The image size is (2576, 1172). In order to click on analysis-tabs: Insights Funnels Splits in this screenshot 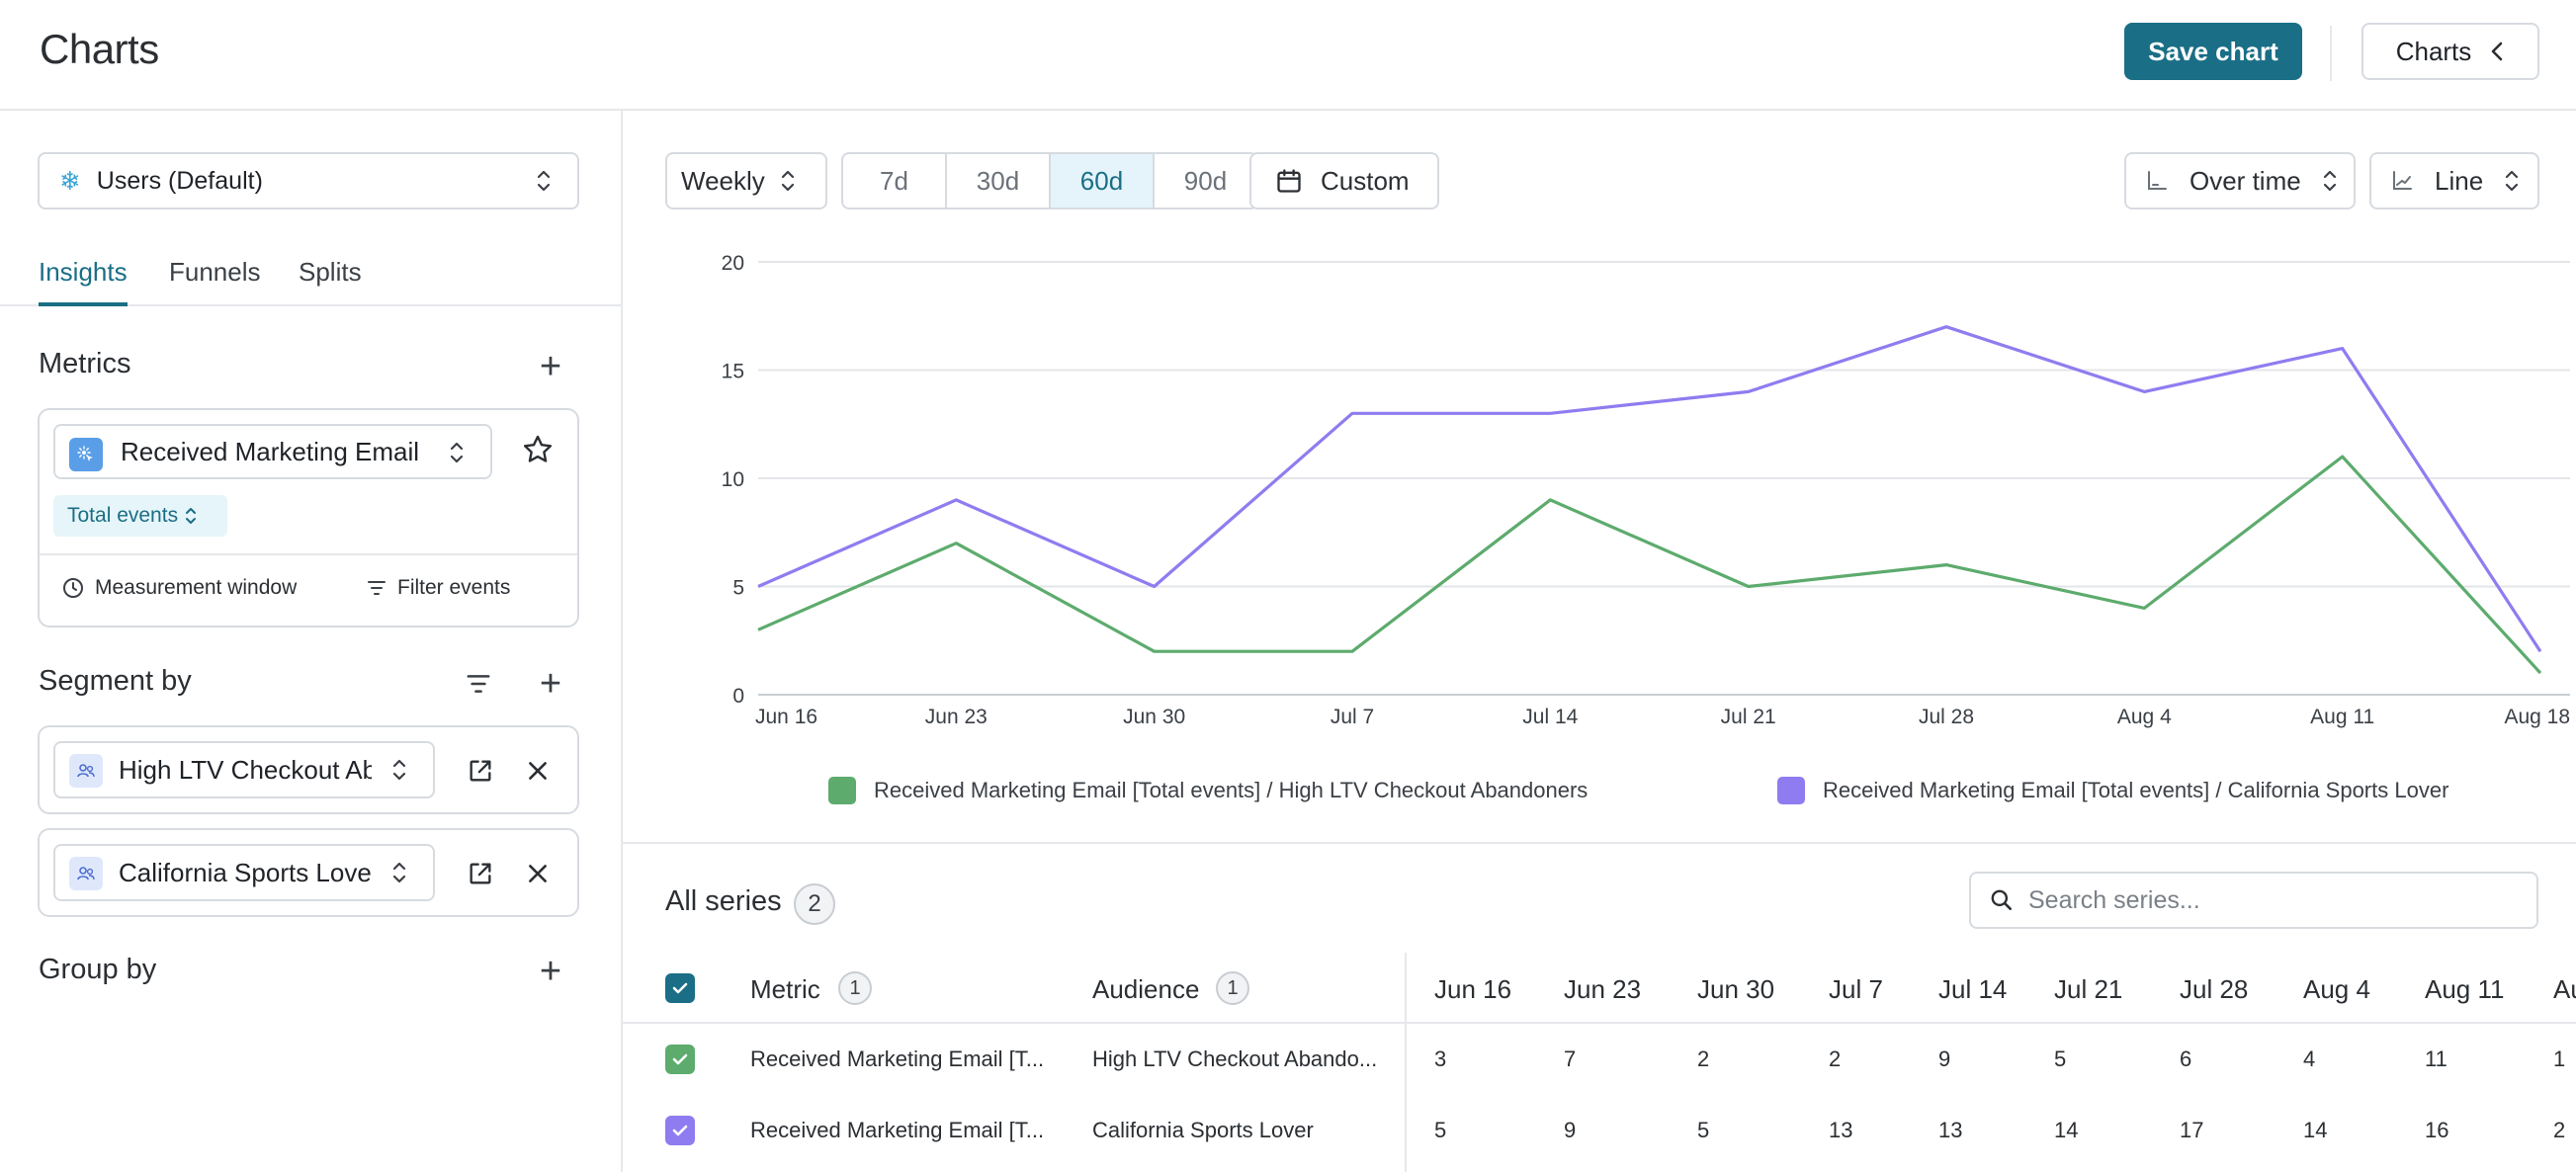, I will do `click(311, 281)`.